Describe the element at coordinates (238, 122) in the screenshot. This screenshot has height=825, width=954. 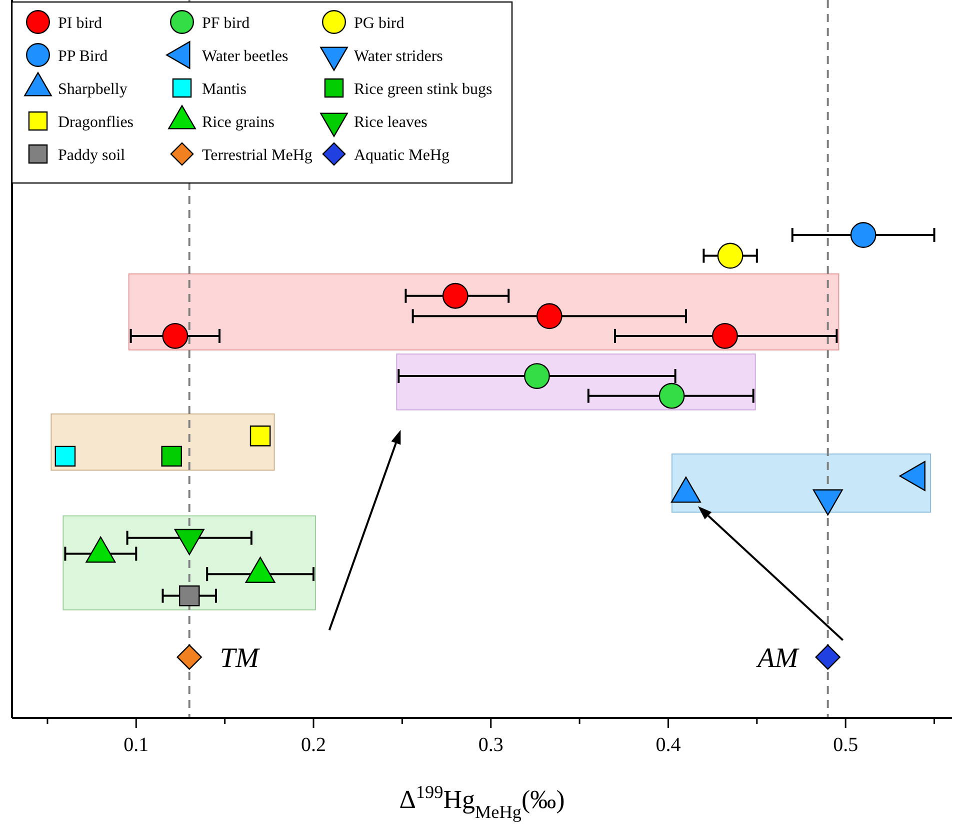
I see `legend-label: Rice grains` at that location.